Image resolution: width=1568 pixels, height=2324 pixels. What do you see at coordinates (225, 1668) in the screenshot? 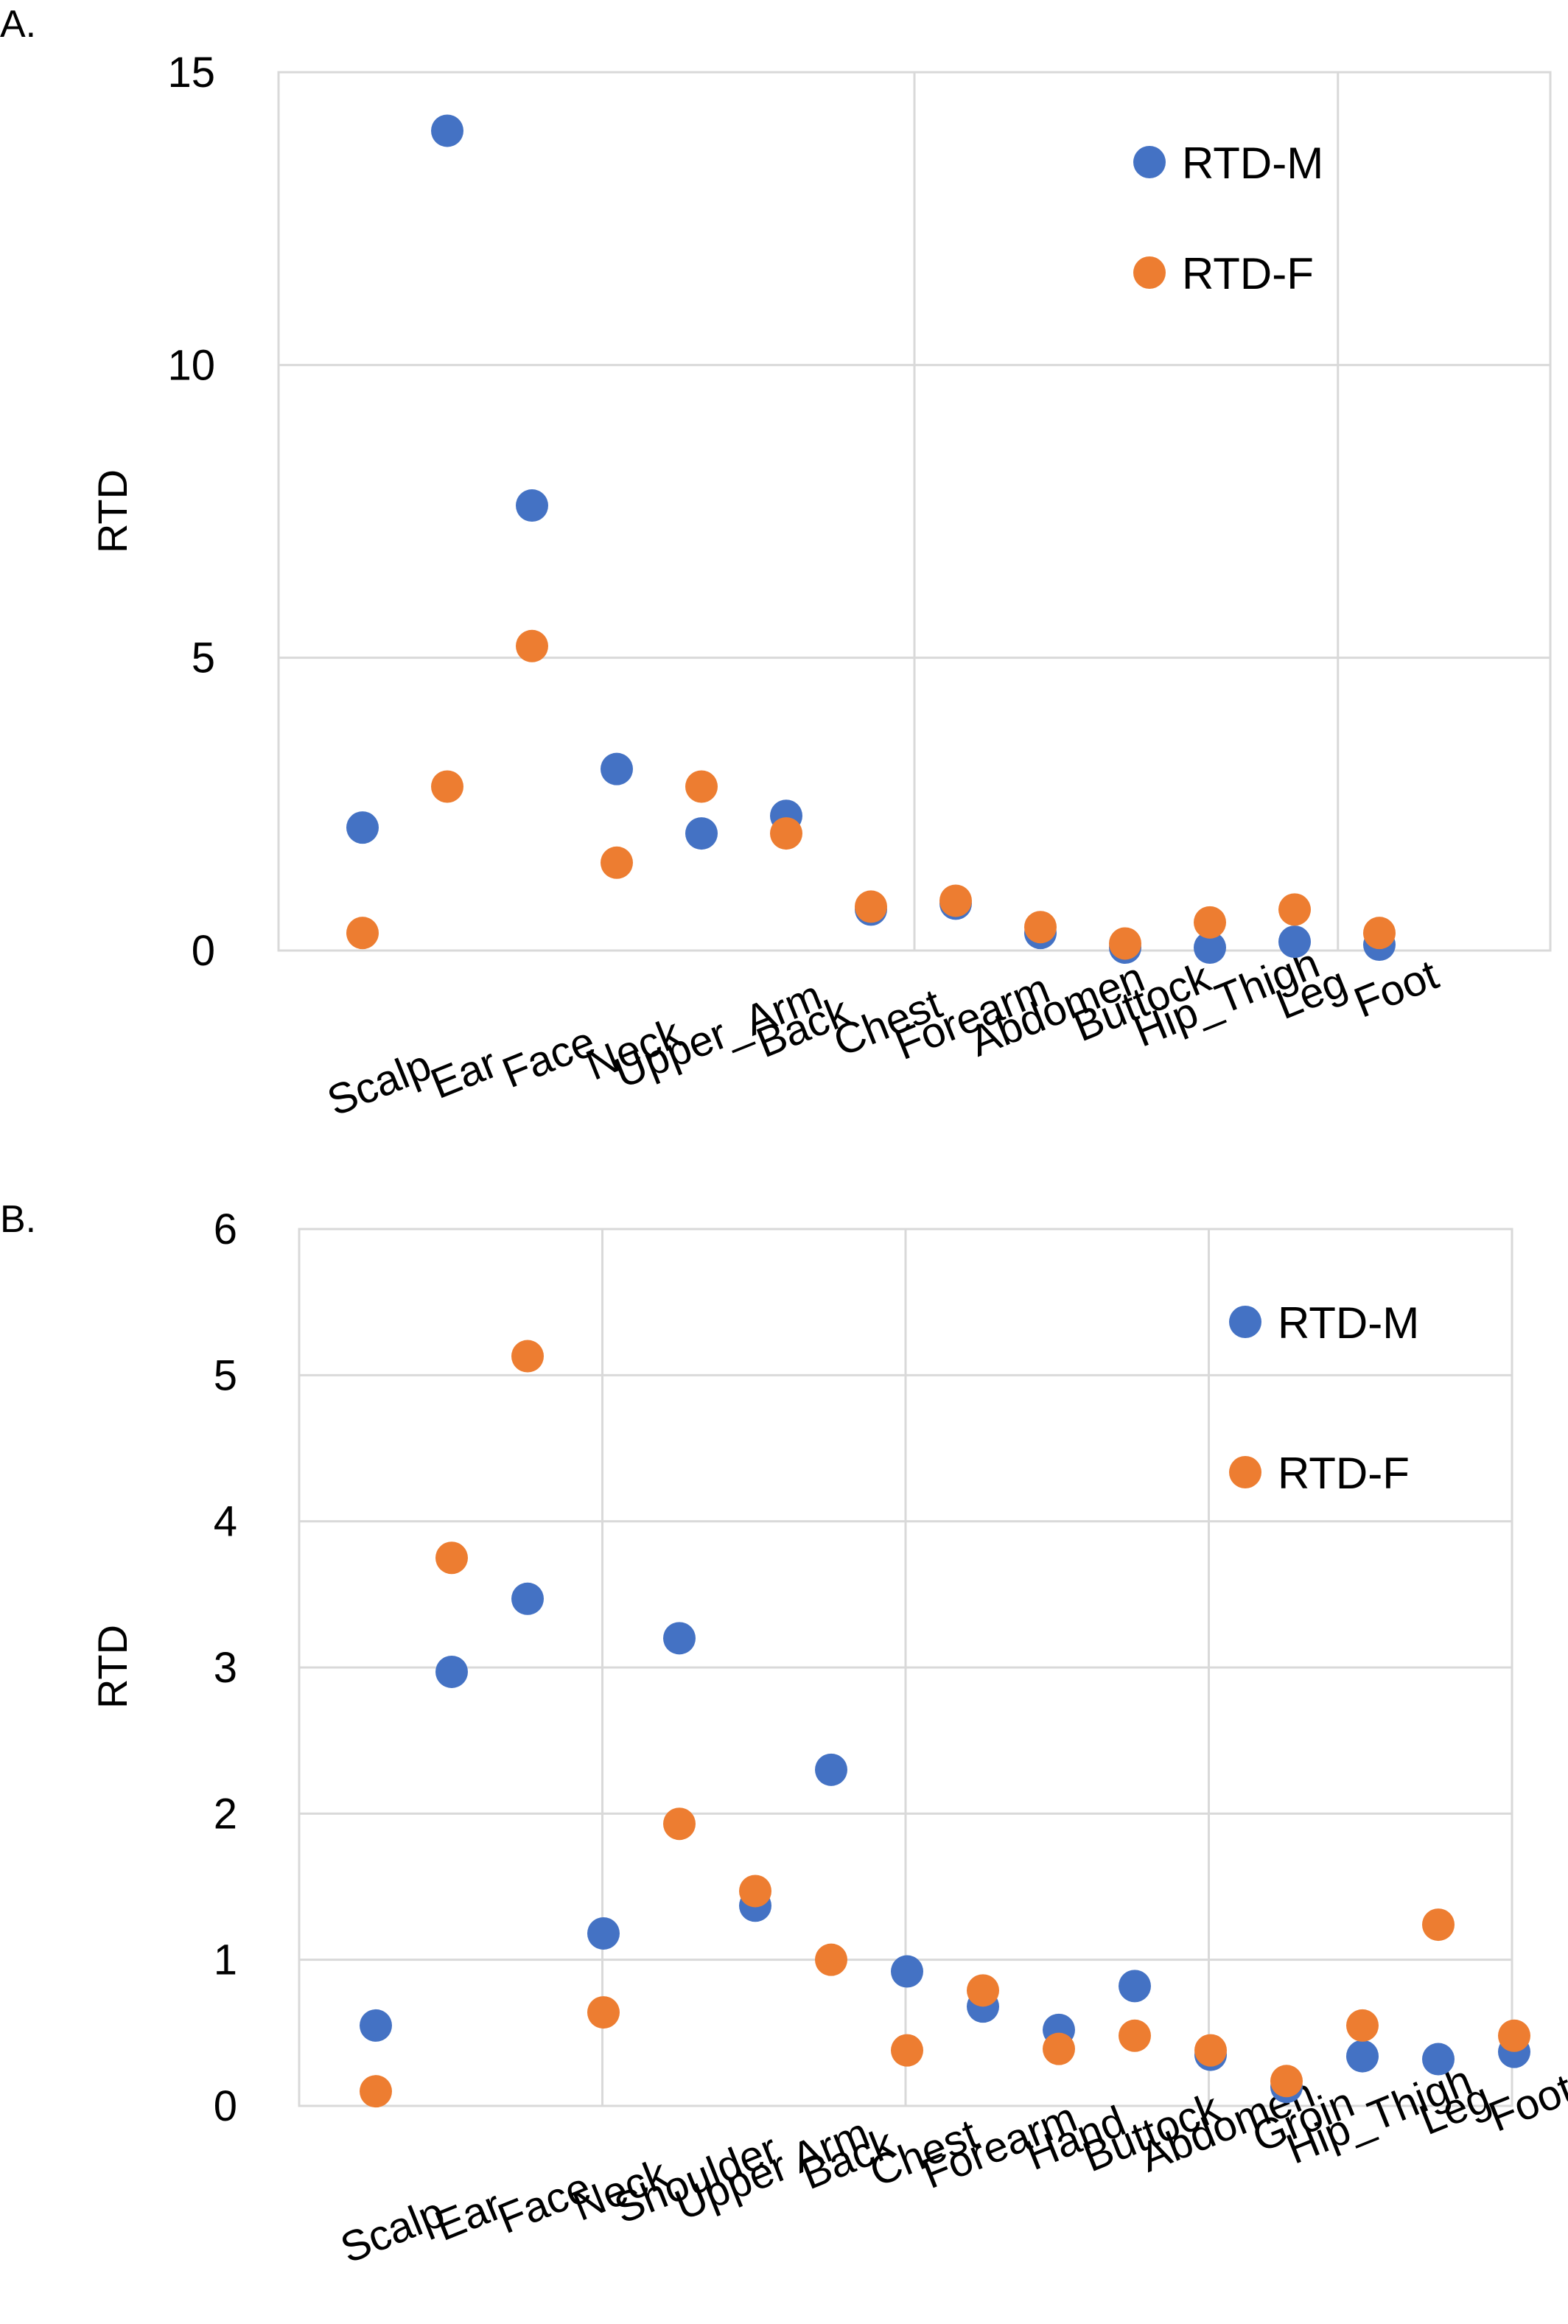
I see `y-tick-label: 3` at bounding box center [225, 1668].